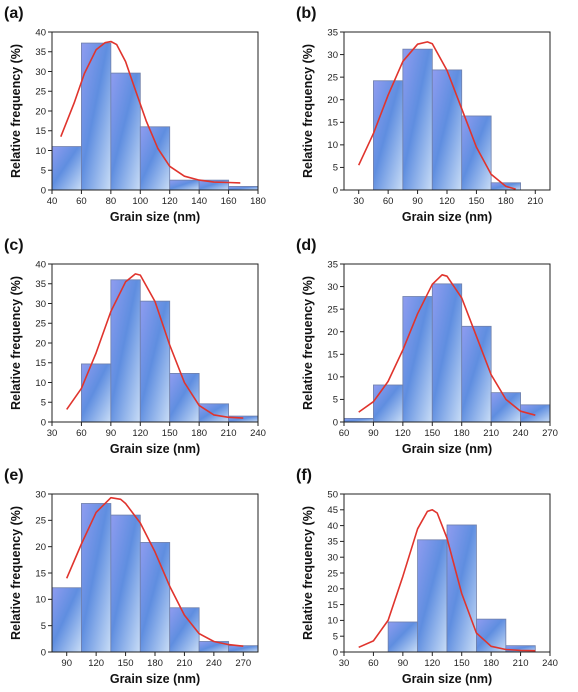 The width and height of the screenshot is (578, 692). I want to click on y-tick-label: 50, so click(332, 494).